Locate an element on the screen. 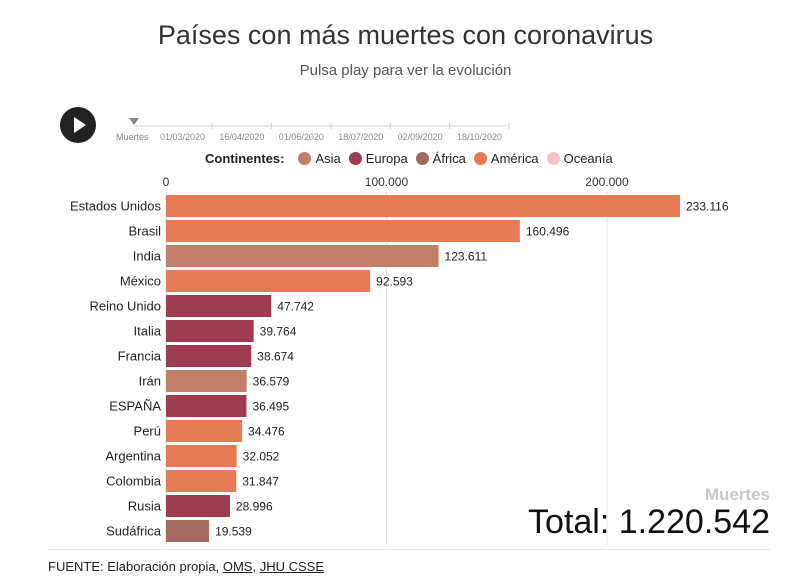 The image size is (811, 583). value-label: 39.764 is located at coordinates (278, 332).